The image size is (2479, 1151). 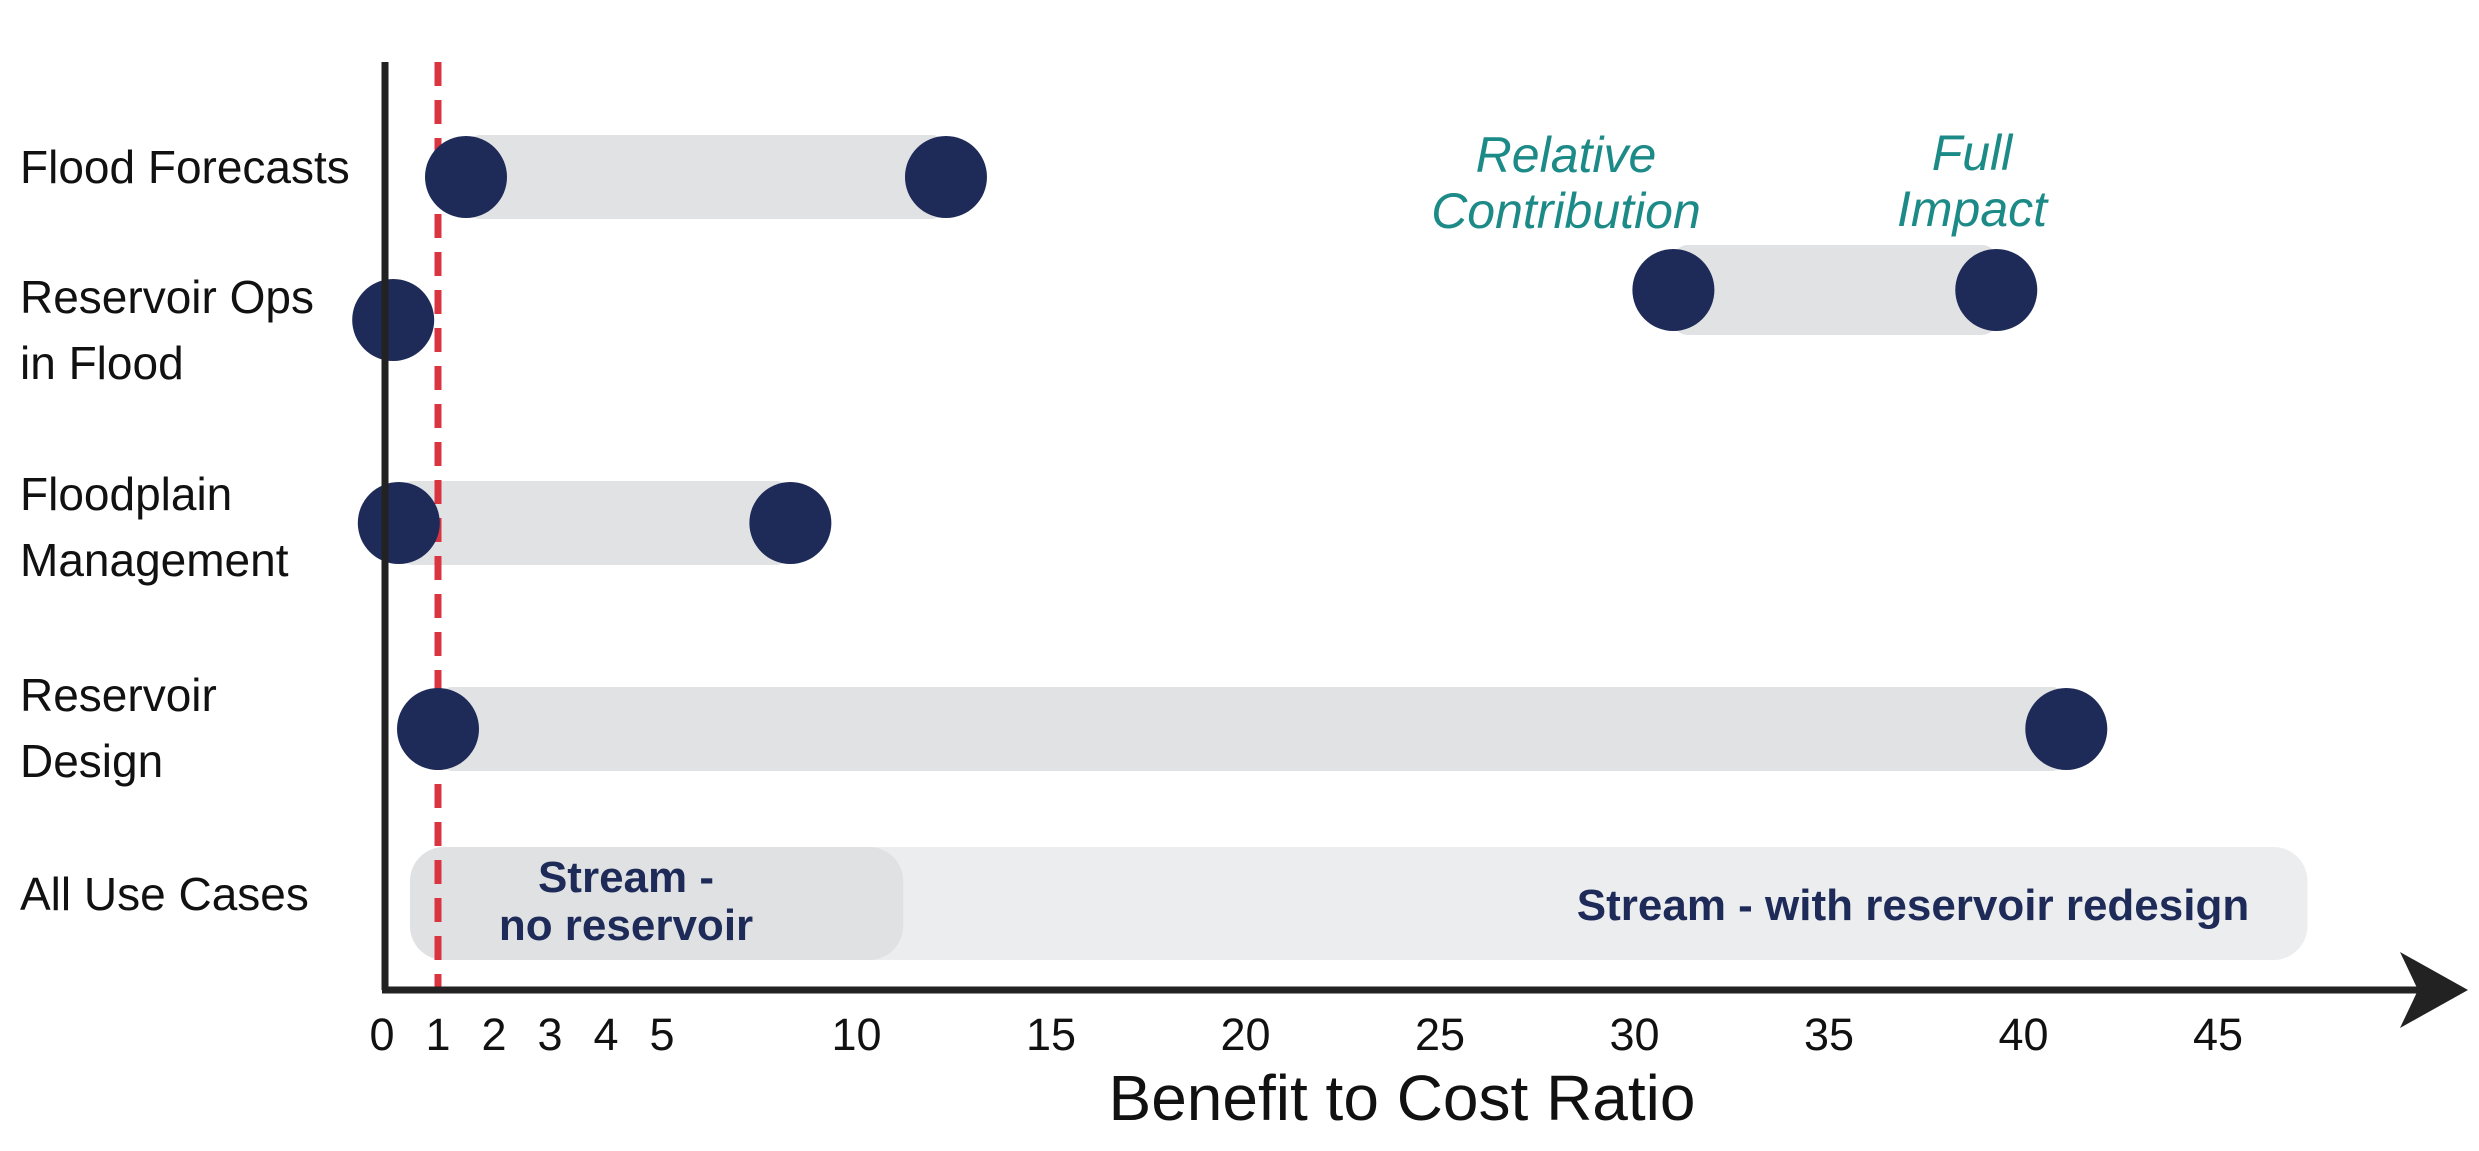 What do you see at coordinates (2434, 990) in the screenshot?
I see `x-axis-arrowhead` at bounding box center [2434, 990].